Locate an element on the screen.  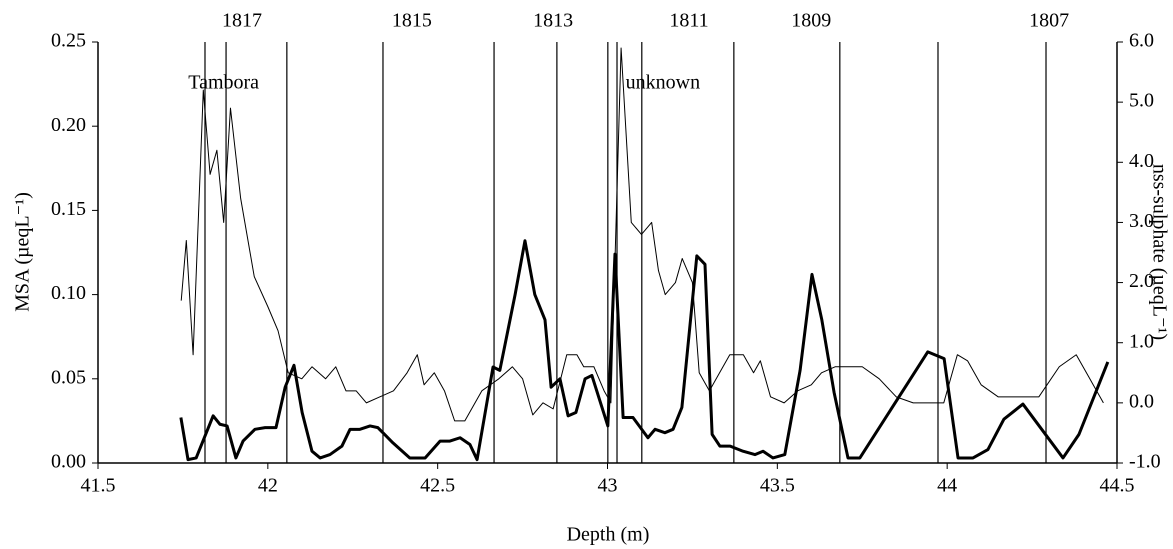
year-label: 1815 is located at coordinates (412, 21).